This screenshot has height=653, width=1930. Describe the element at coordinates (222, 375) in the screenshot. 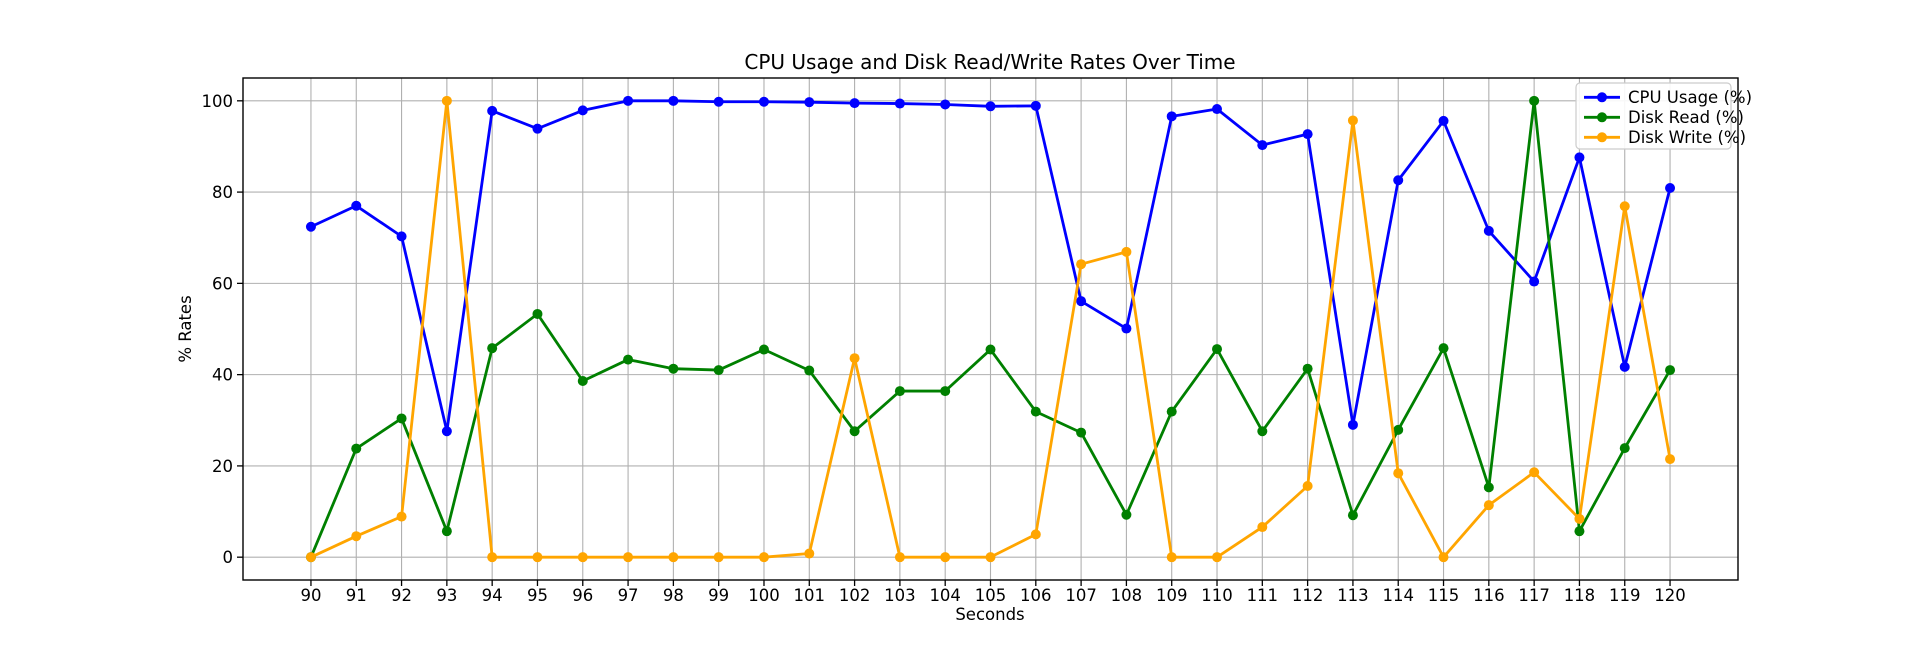

I see `y-tick-label: 40` at that location.